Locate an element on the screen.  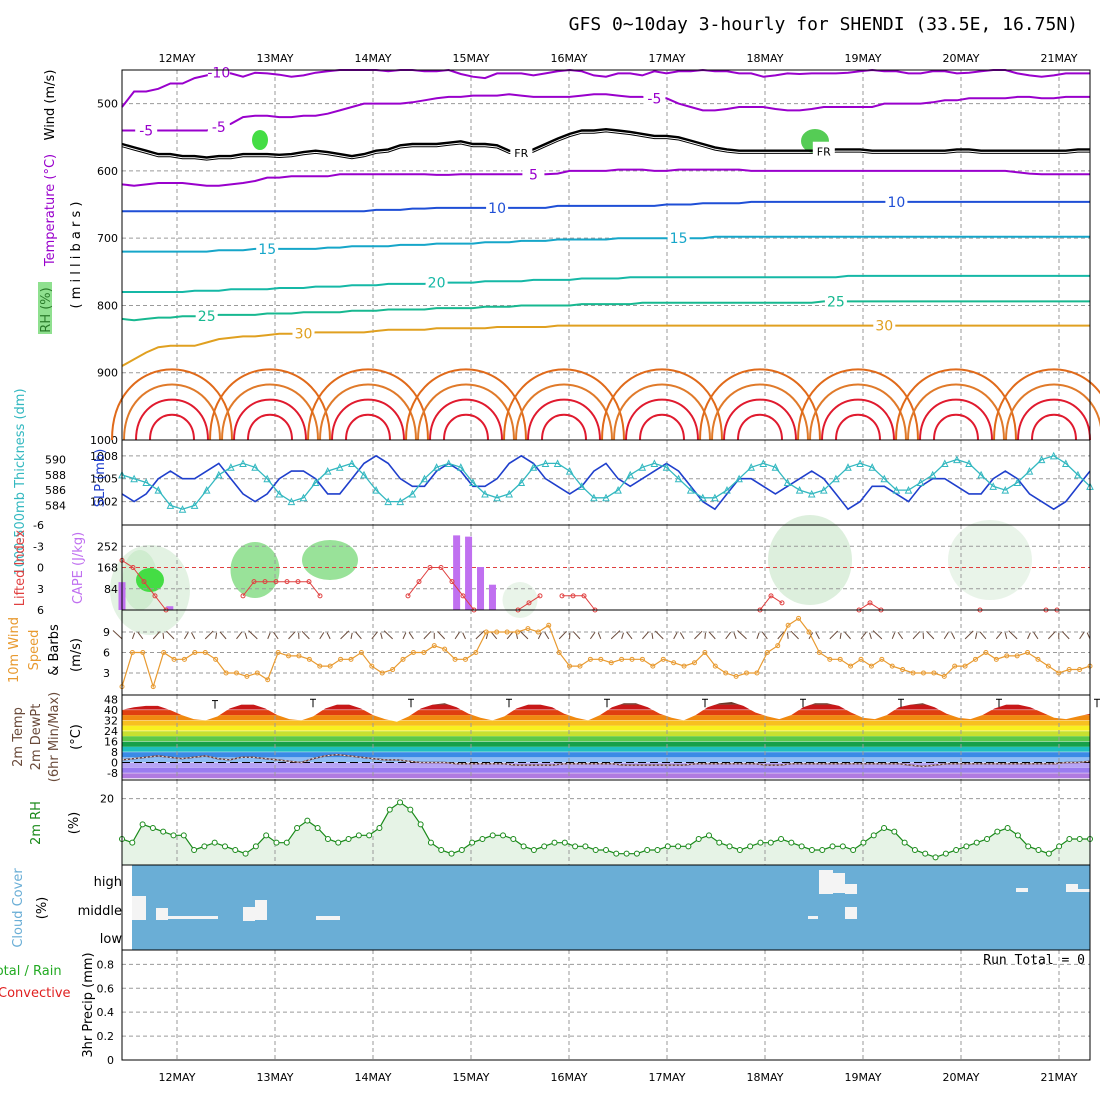
pressure-tick: 800 is located at coordinates (107, 305).